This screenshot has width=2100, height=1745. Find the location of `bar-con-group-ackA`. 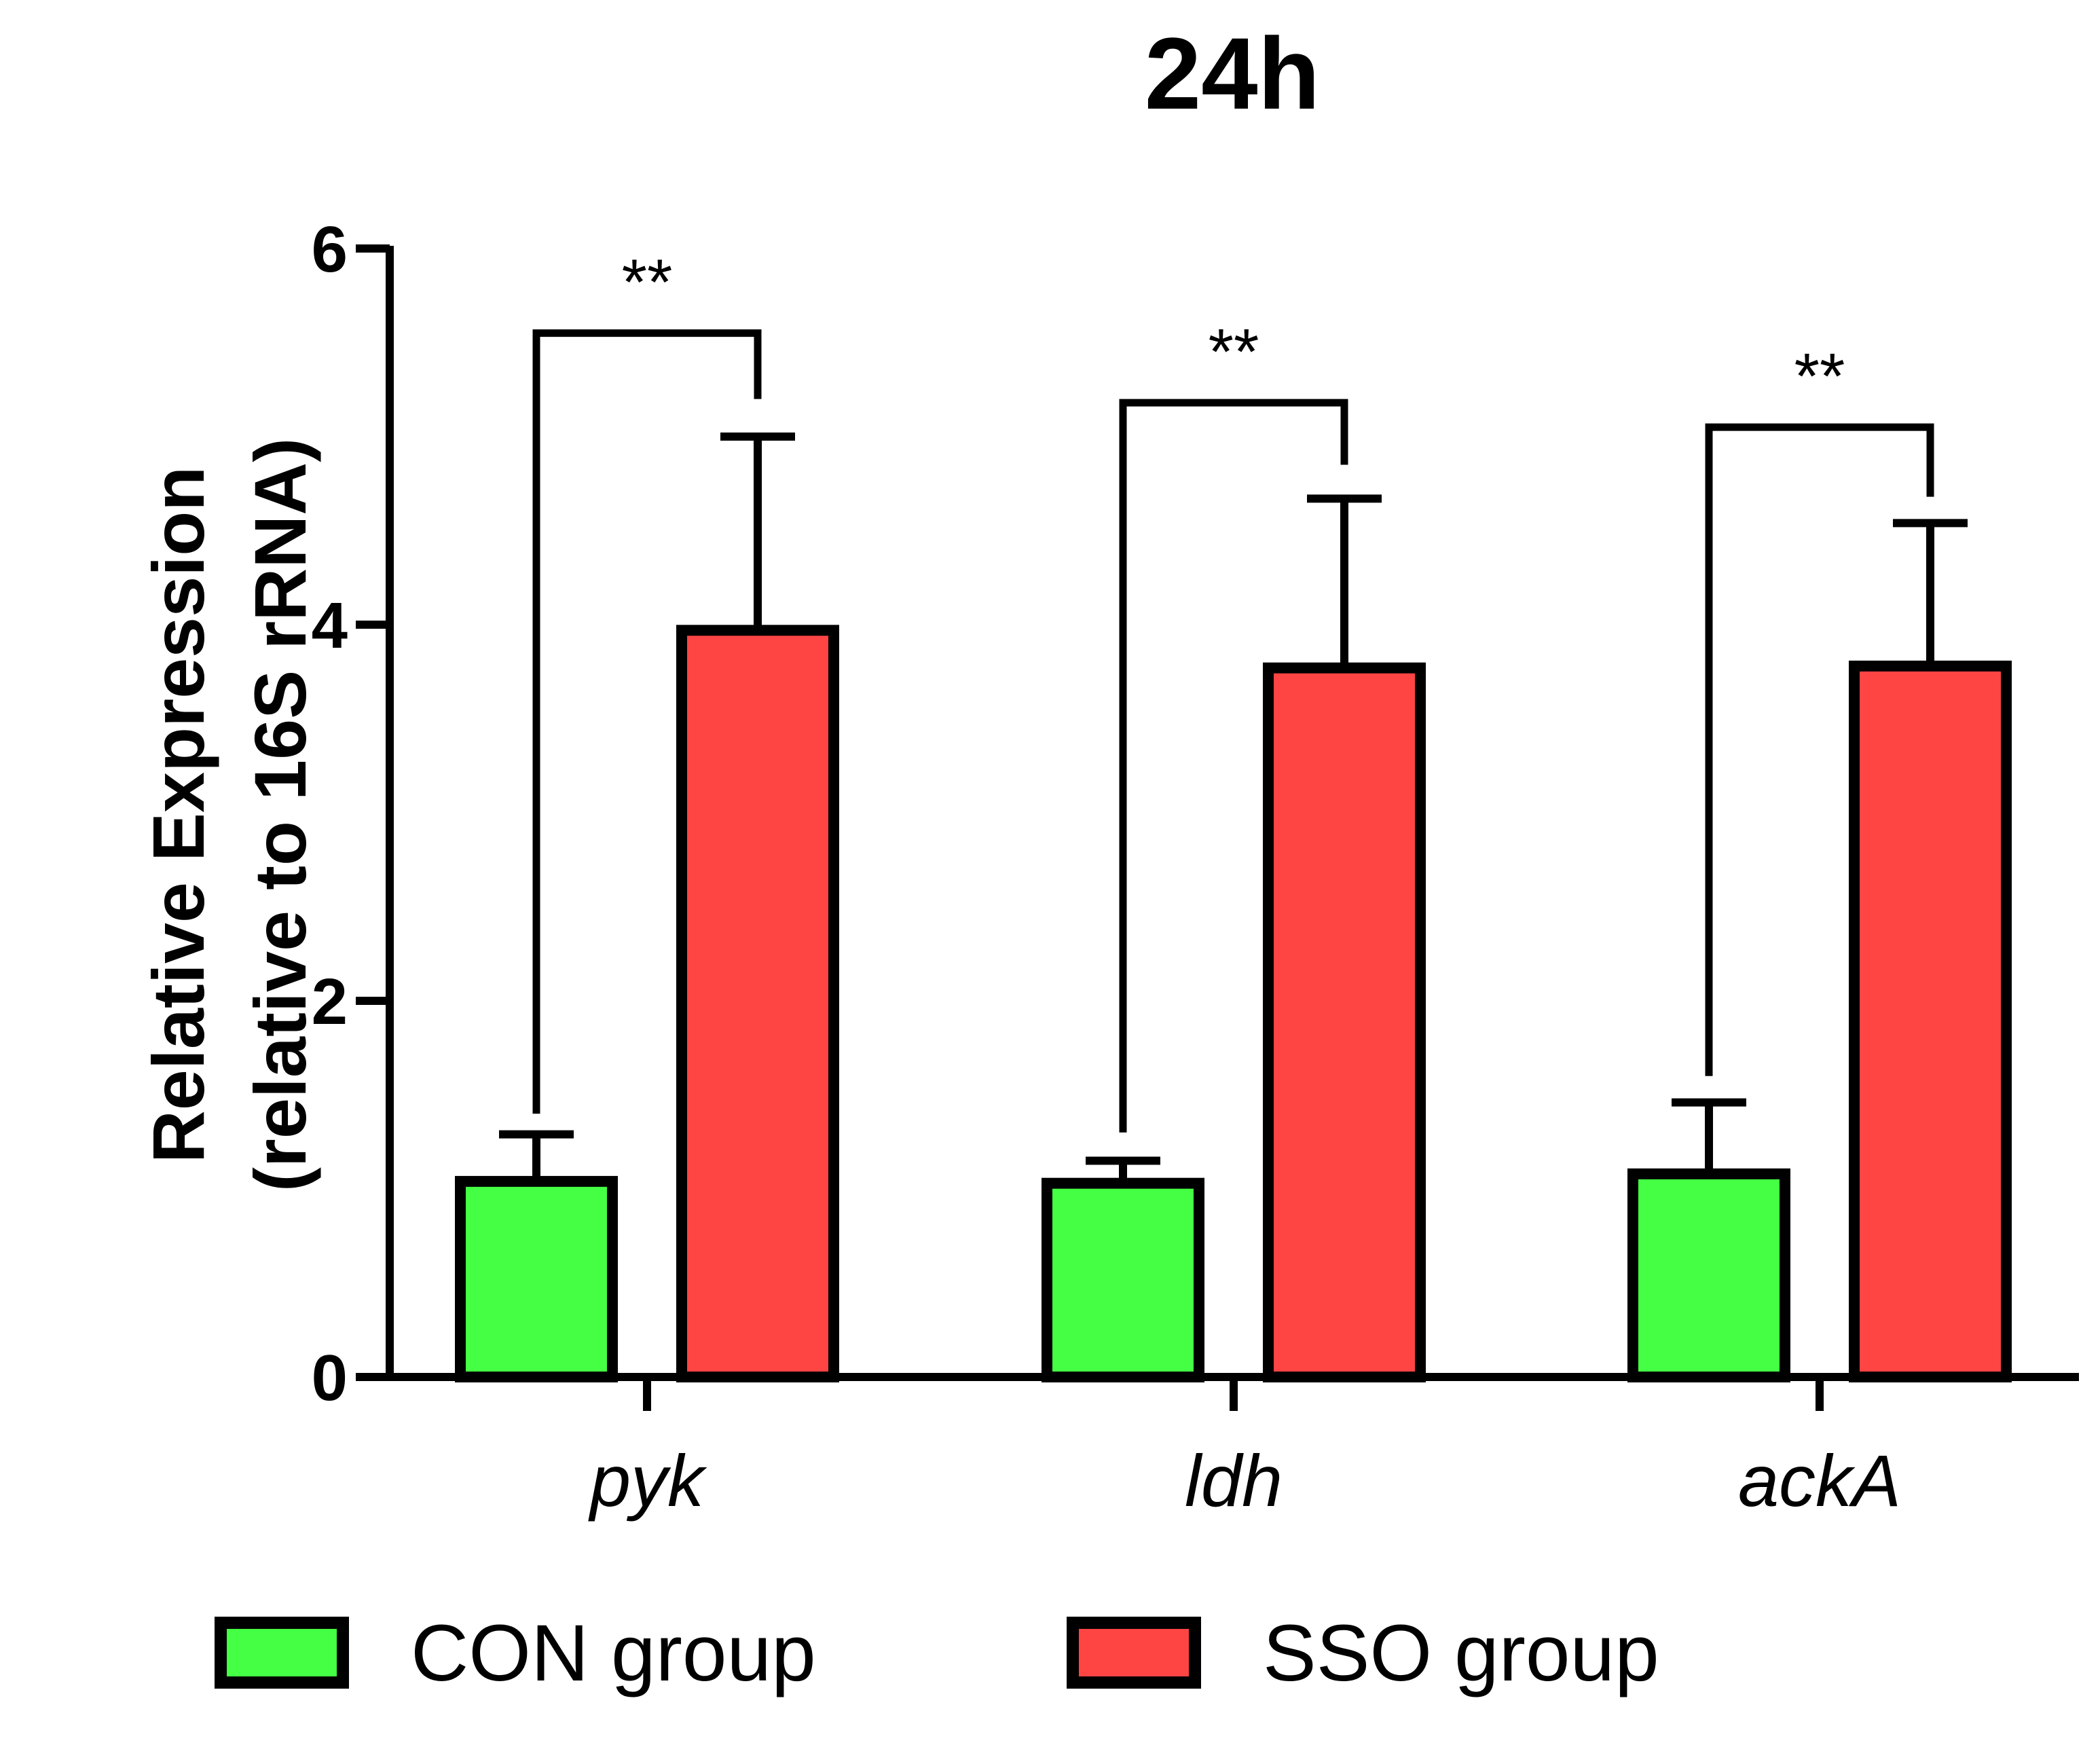

bar-con-group-ackA is located at coordinates (1709, 1275).